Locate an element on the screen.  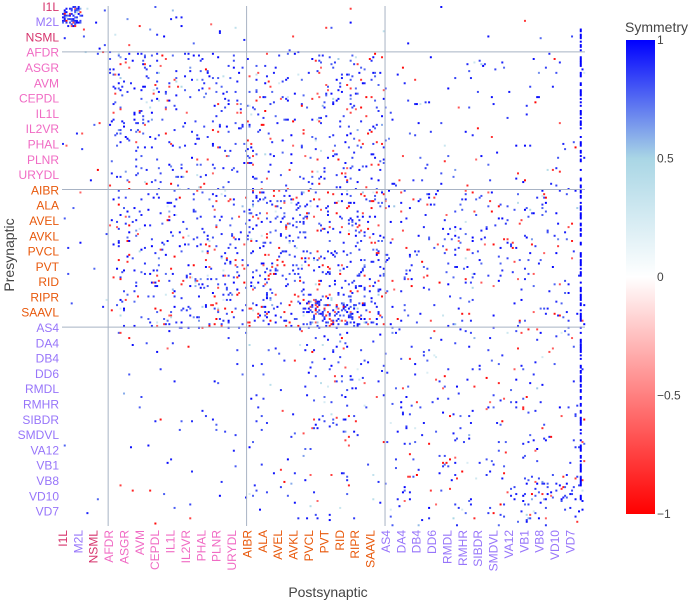
x-tick-label: RMDL is located at coordinates (447, 547).